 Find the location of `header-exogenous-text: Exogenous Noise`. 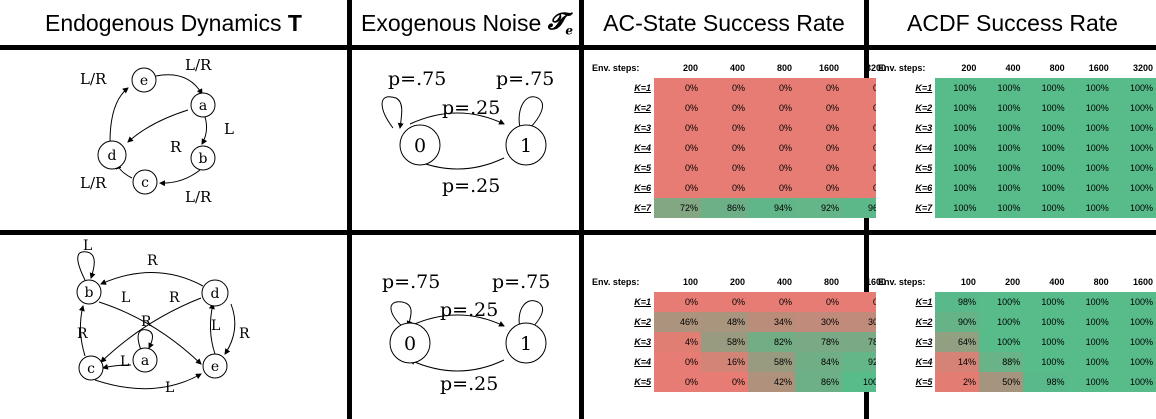

header-exogenous-text: Exogenous Noise is located at coordinates (451, 22).